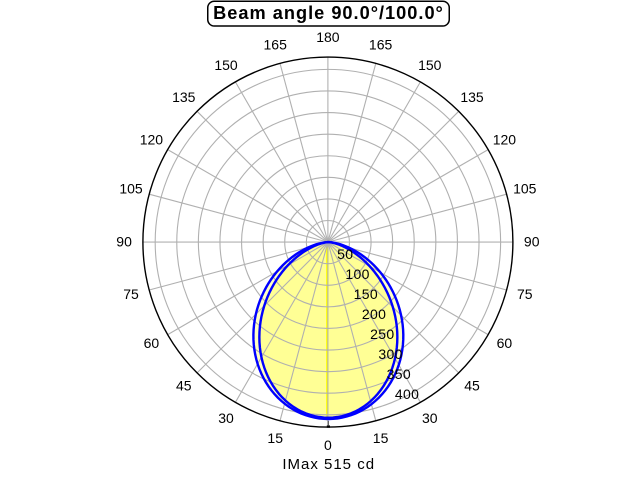 The image size is (640, 485). What do you see at coordinates (374, 314) in the screenshot?
I see `svg-text: 200` at bounding box center [374, 314].